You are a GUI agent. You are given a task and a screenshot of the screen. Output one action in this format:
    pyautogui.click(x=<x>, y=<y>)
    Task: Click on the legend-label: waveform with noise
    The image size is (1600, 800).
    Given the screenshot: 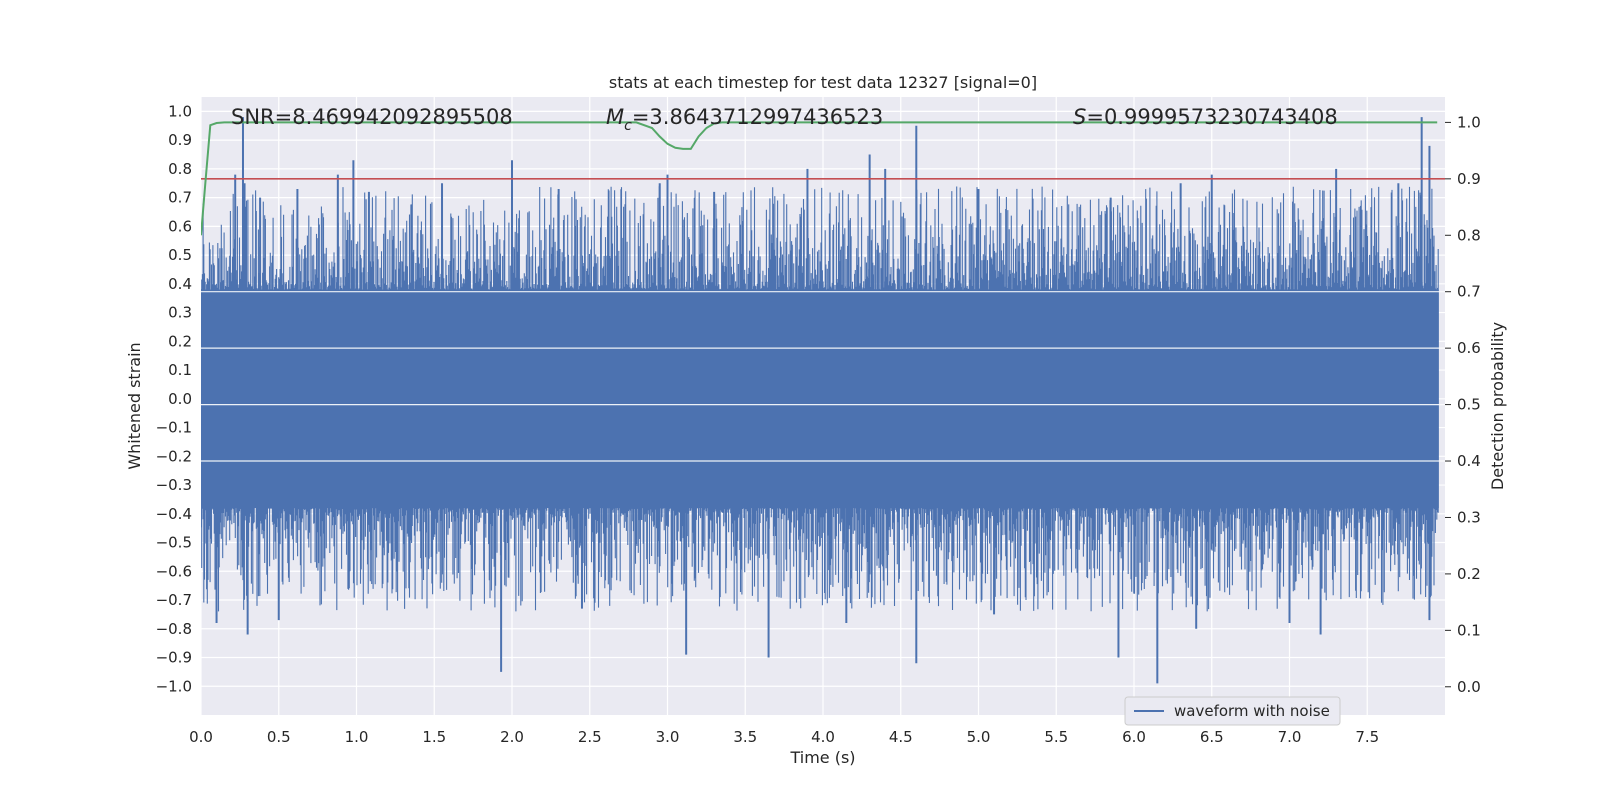 What is the action you would take?
    pyautogui.click(x=1252, y=711)
    